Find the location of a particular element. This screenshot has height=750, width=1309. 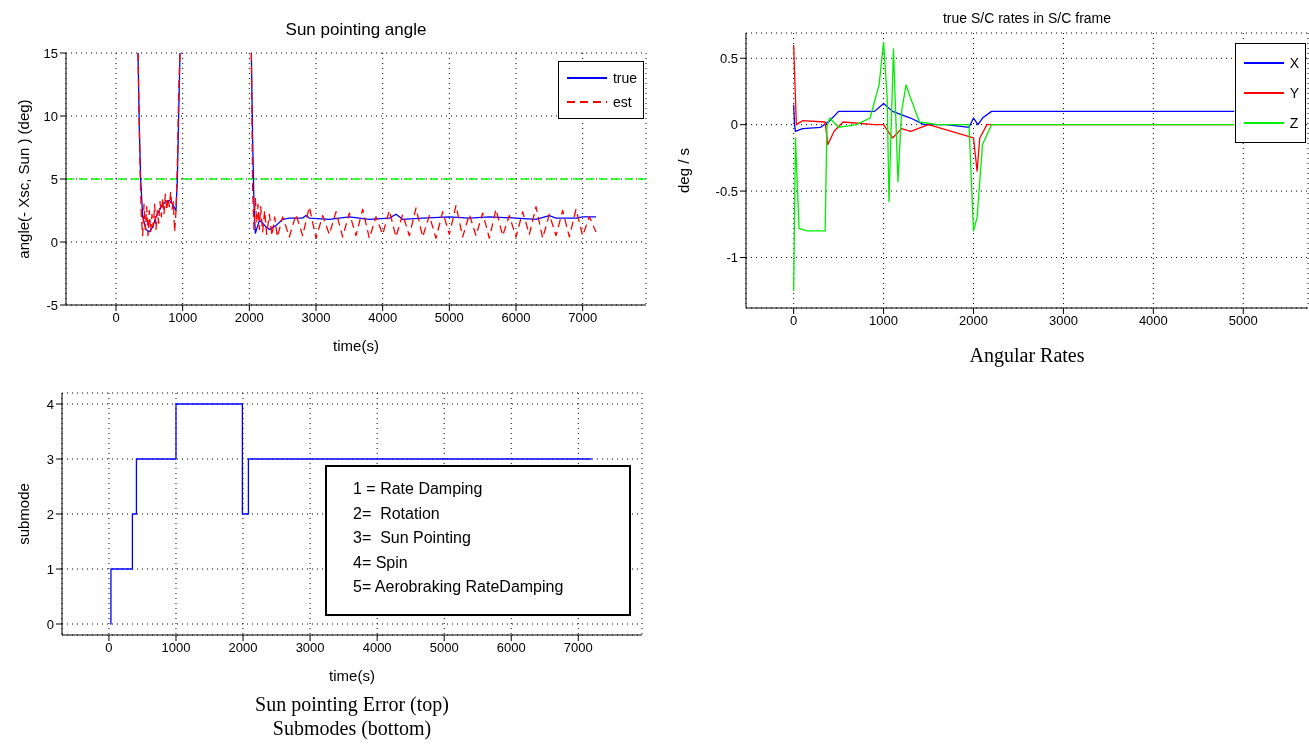

chart-title: Sun pointing angle is located at coordinates (356, 30).